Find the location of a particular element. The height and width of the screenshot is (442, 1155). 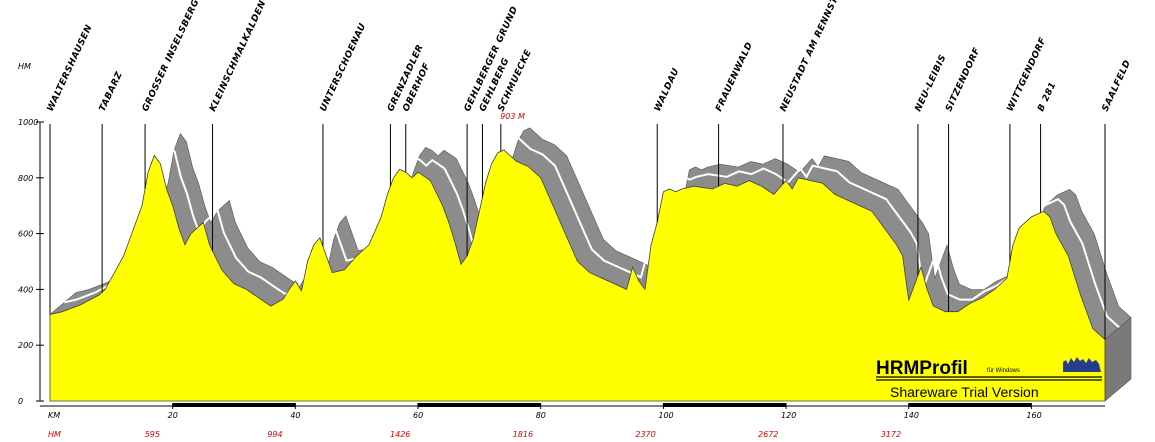

waypoint-label: WALTERSHAUSEN is located at coordinates (70, 68).